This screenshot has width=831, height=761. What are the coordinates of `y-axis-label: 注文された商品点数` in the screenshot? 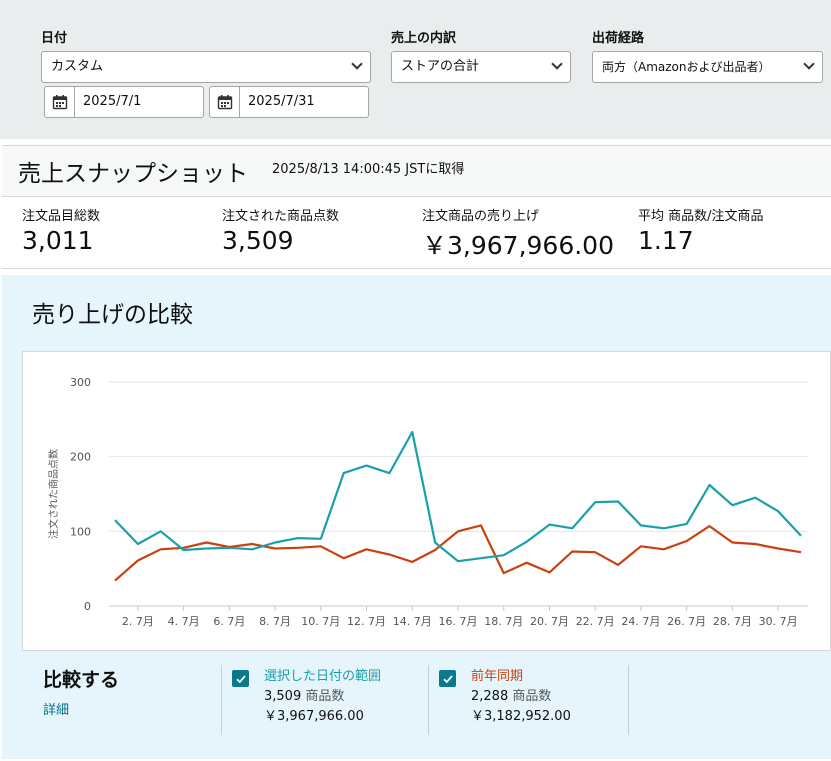 It's located at (53, 494).